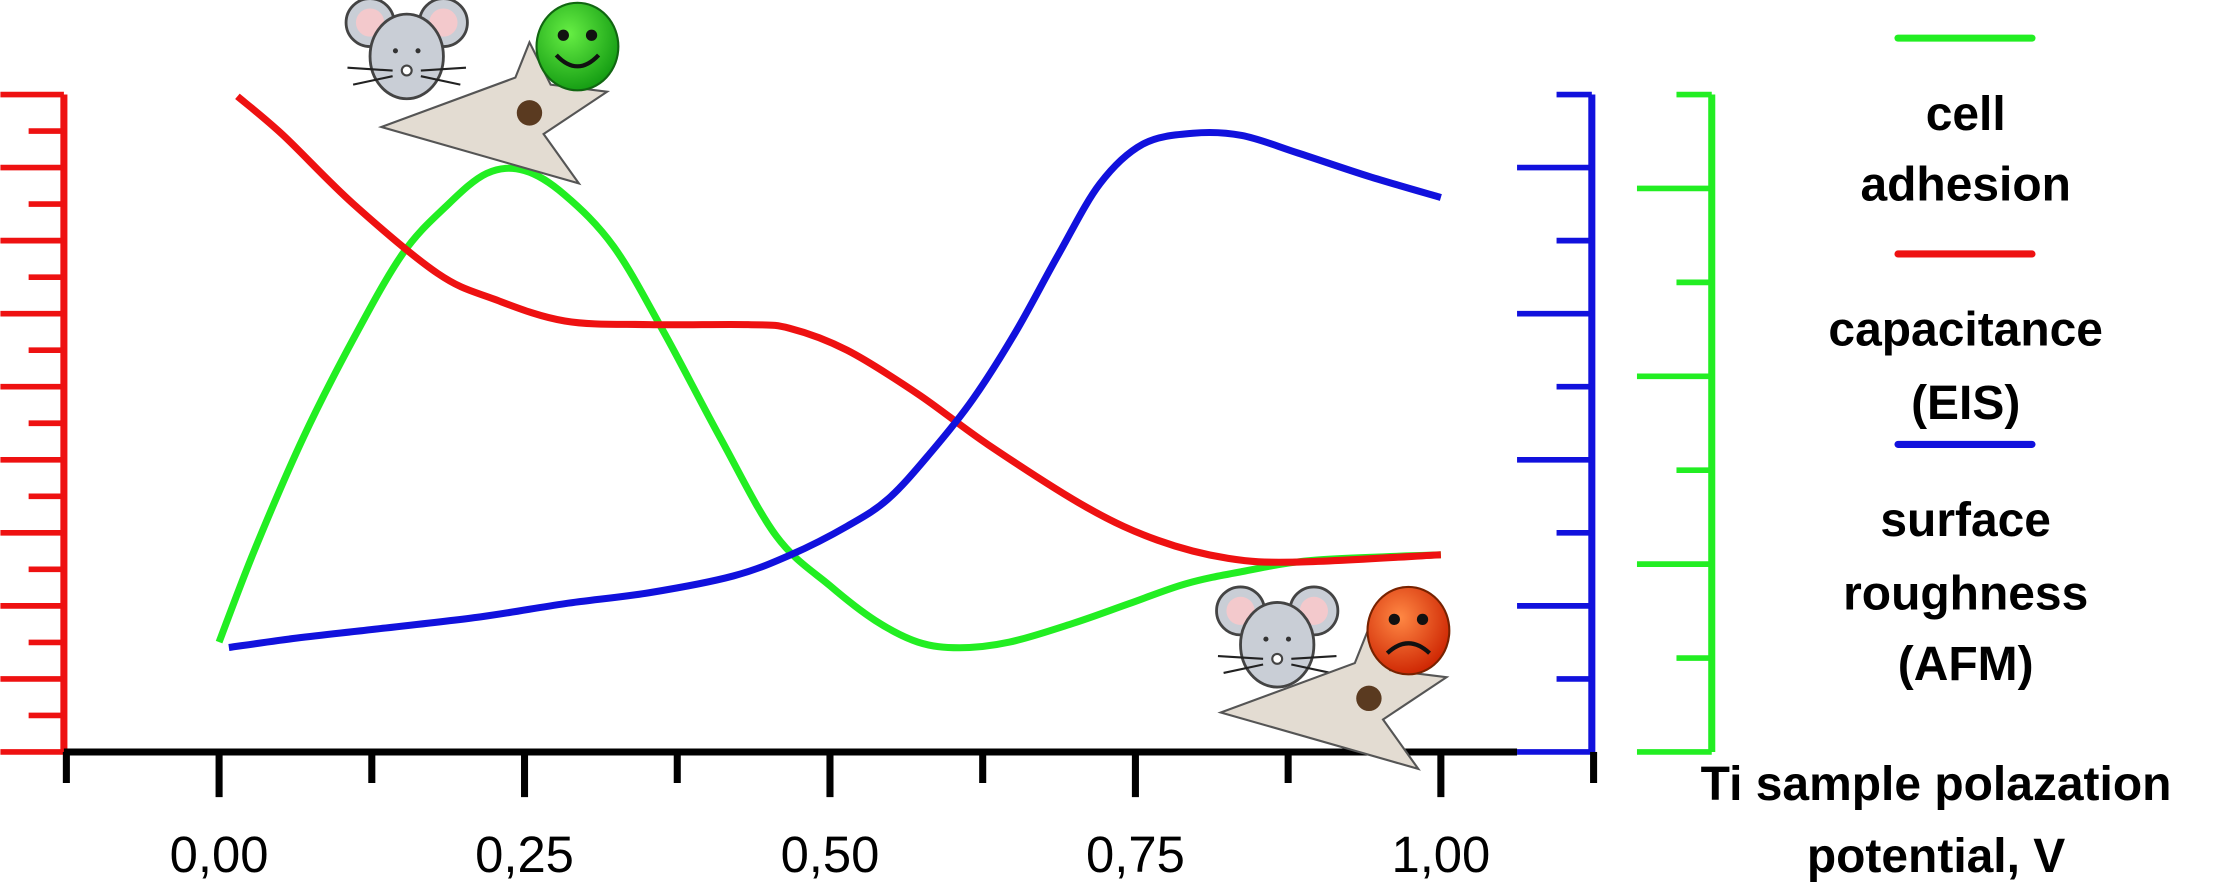 The image size is (2213, 886). What do you see at coordinates (1965, 593) in the screenshot?
I see `legend-label-roughness-2: roughness` at bounding box center [1965, 593].